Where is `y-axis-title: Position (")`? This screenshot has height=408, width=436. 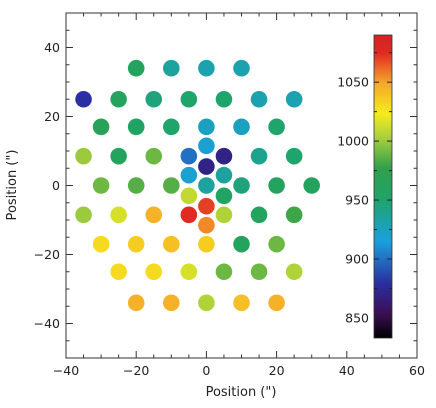
y-axis-title: Position (") is located at coordinates (12, 185).